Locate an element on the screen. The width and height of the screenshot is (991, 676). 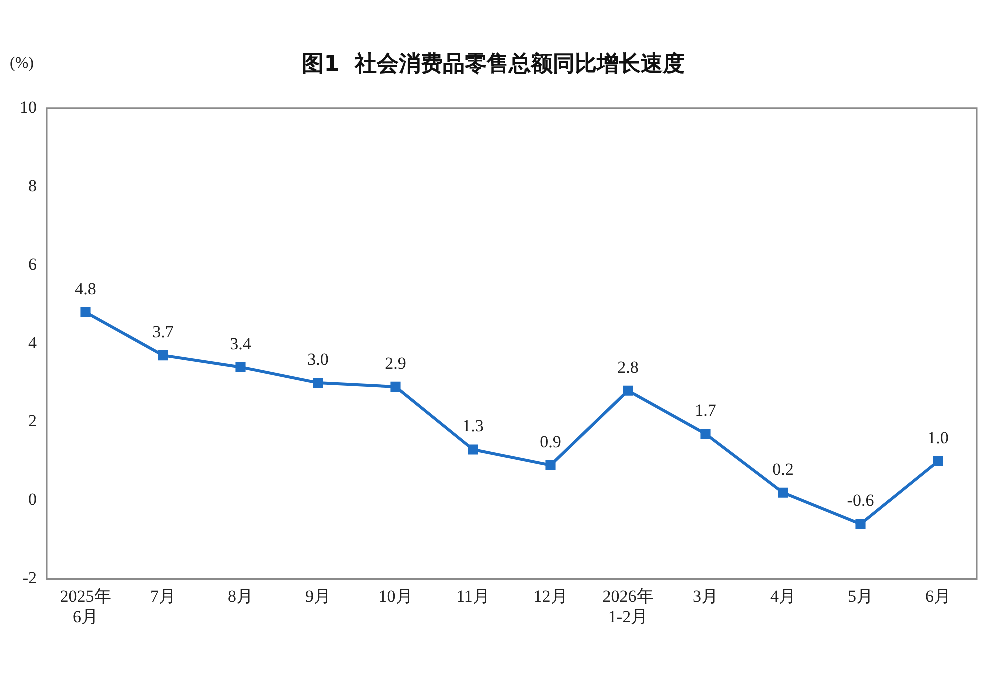
x-tick-label: 6月 is located at coordinates (938, 596).